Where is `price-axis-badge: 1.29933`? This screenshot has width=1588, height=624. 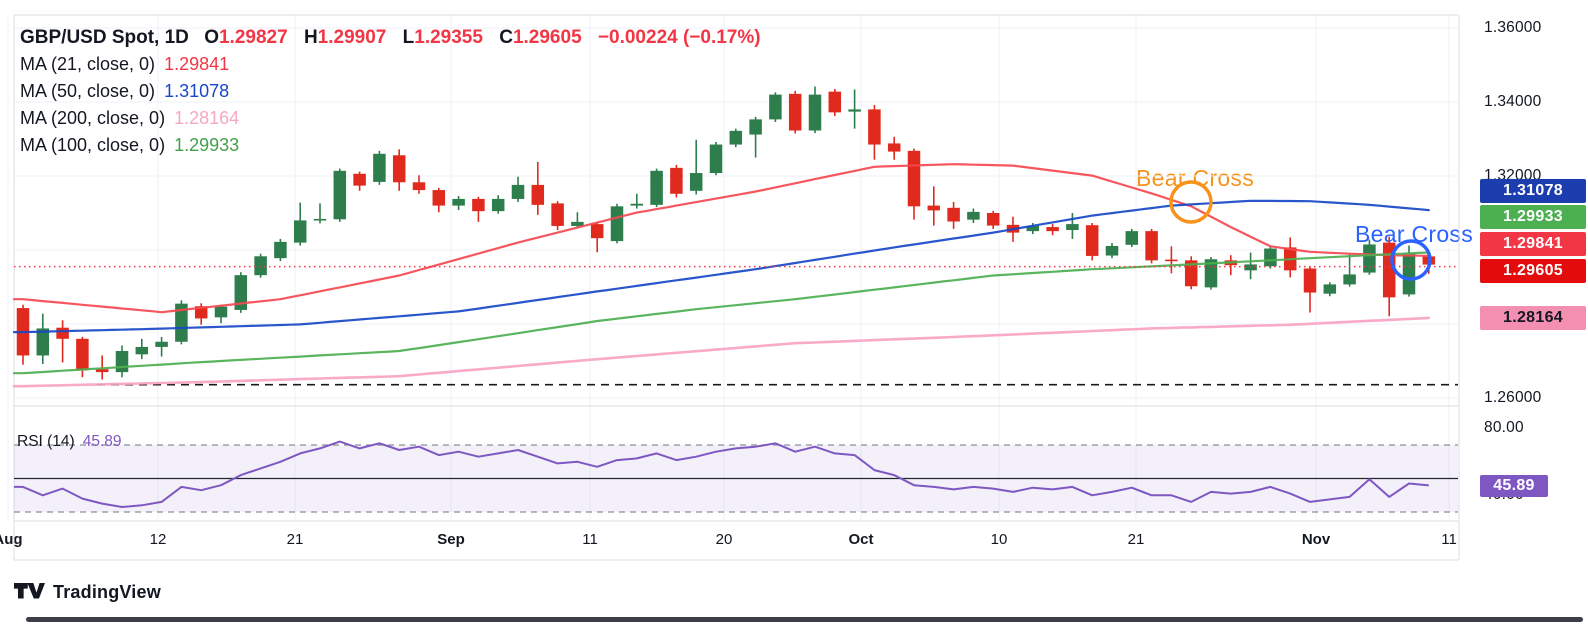 price-axis-badge: 1.29933 is located at coordinates (1533, 217).